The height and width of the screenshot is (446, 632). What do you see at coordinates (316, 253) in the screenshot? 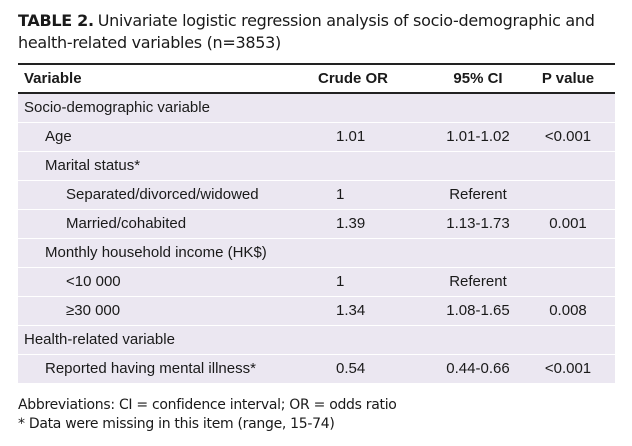
I see `table-row: Monthly household income (HK$)` at bounding box center [316, 253].